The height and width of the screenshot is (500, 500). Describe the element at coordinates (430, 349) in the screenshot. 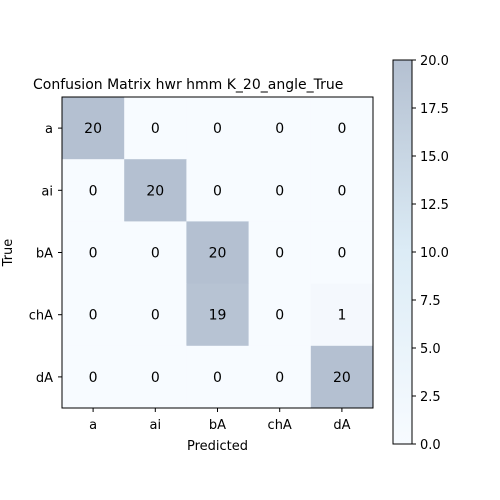

I see `colorbar-tick-label: 5.0` at that location.